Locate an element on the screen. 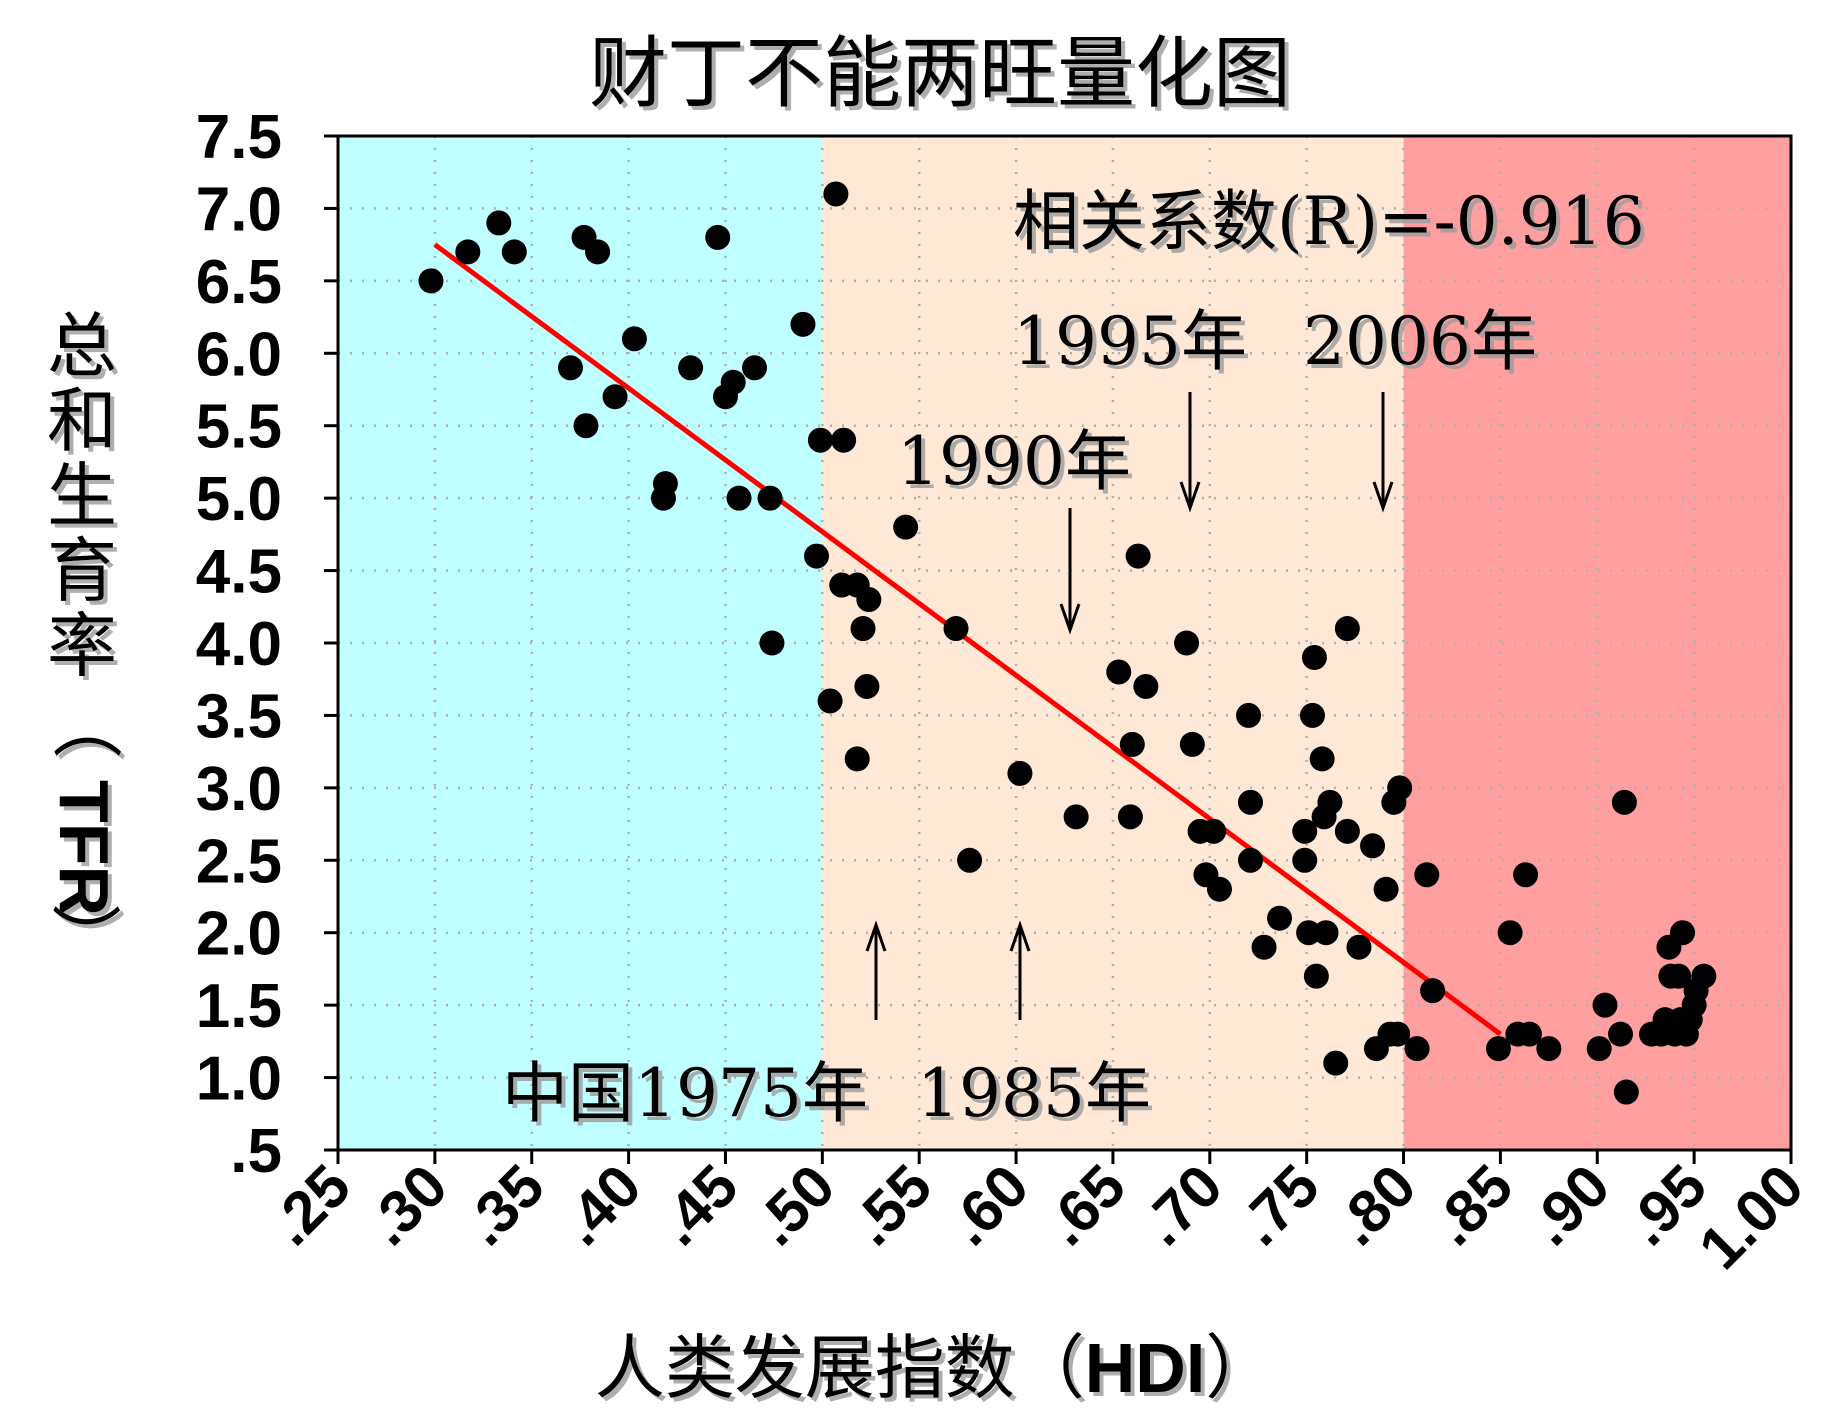 This screenshot has width=1832, height=1416. svg-text: 生 is located at coordinates (82, 496).